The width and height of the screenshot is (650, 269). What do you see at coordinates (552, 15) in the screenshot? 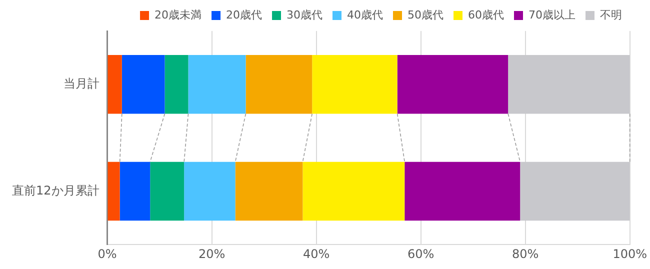
I see `legend-label: 70歳以上` at bounding box center [552, 15].